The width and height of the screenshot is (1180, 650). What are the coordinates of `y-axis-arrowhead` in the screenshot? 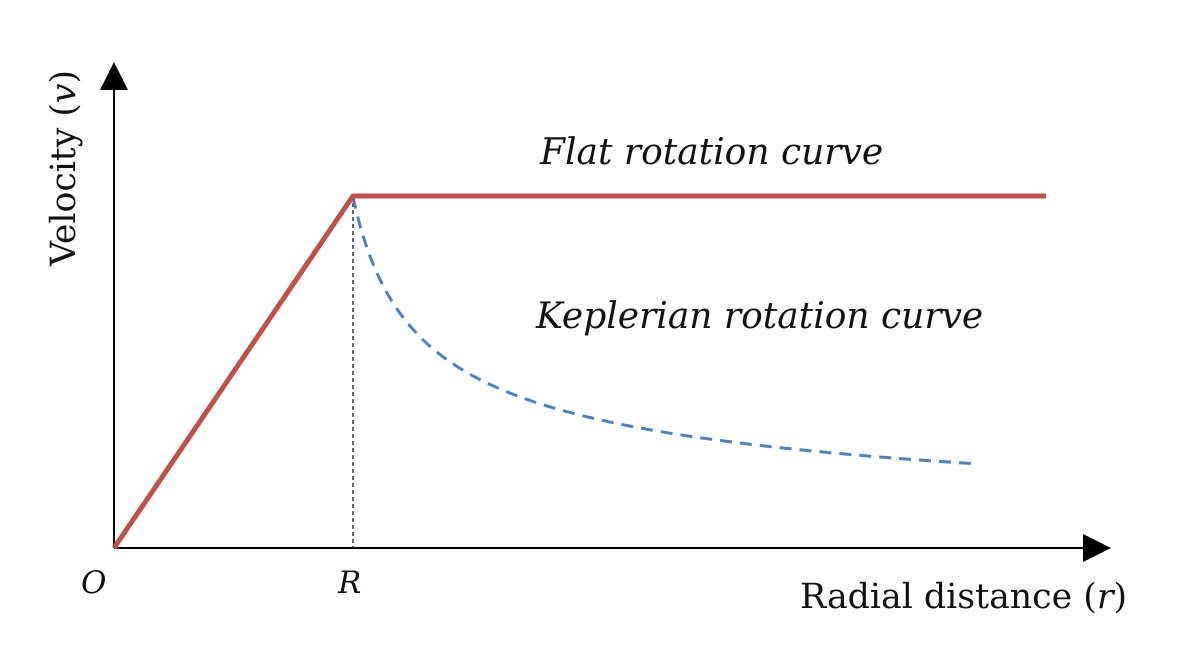 It's located at (114, 76).